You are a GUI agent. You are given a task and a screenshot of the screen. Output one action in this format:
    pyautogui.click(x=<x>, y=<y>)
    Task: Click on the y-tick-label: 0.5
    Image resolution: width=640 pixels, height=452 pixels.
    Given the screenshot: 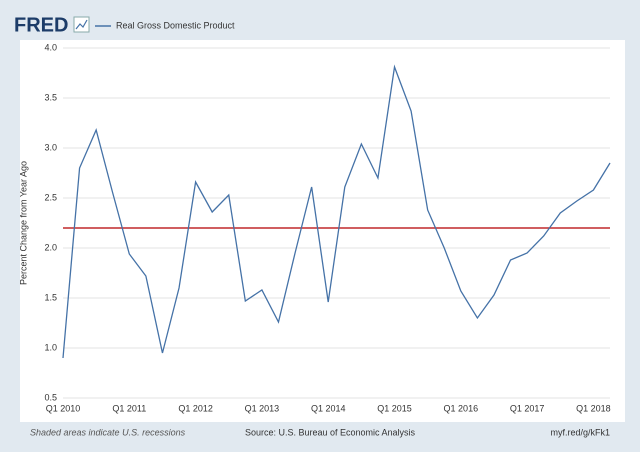 What is the action you would take?
    pyautogui.click(x=50, y=397)
    